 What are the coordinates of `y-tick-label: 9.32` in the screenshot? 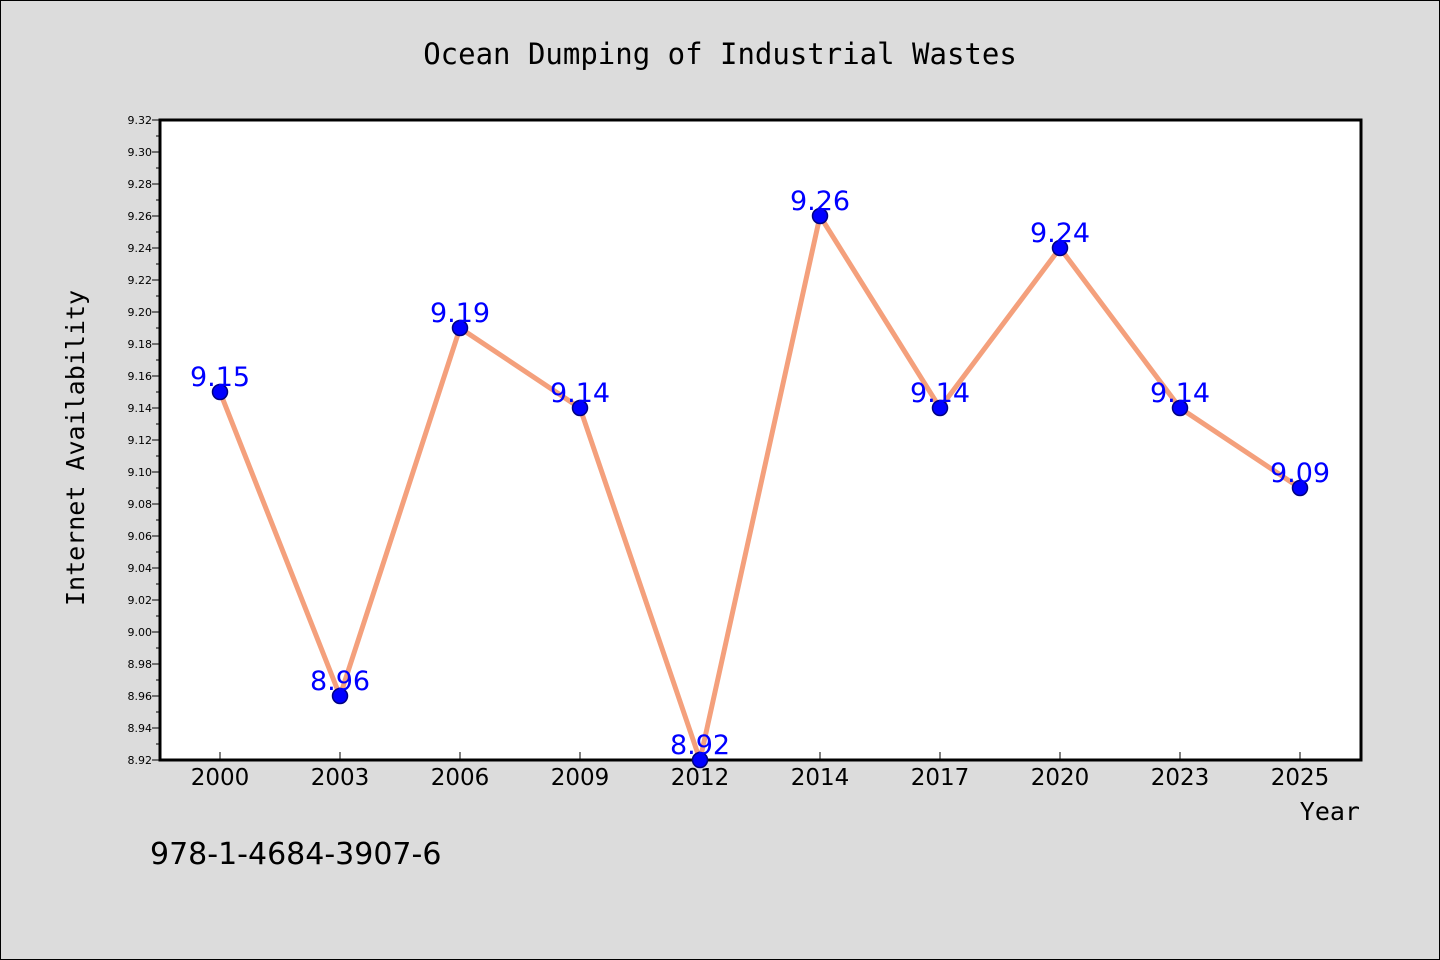 It's located at (140, 120).